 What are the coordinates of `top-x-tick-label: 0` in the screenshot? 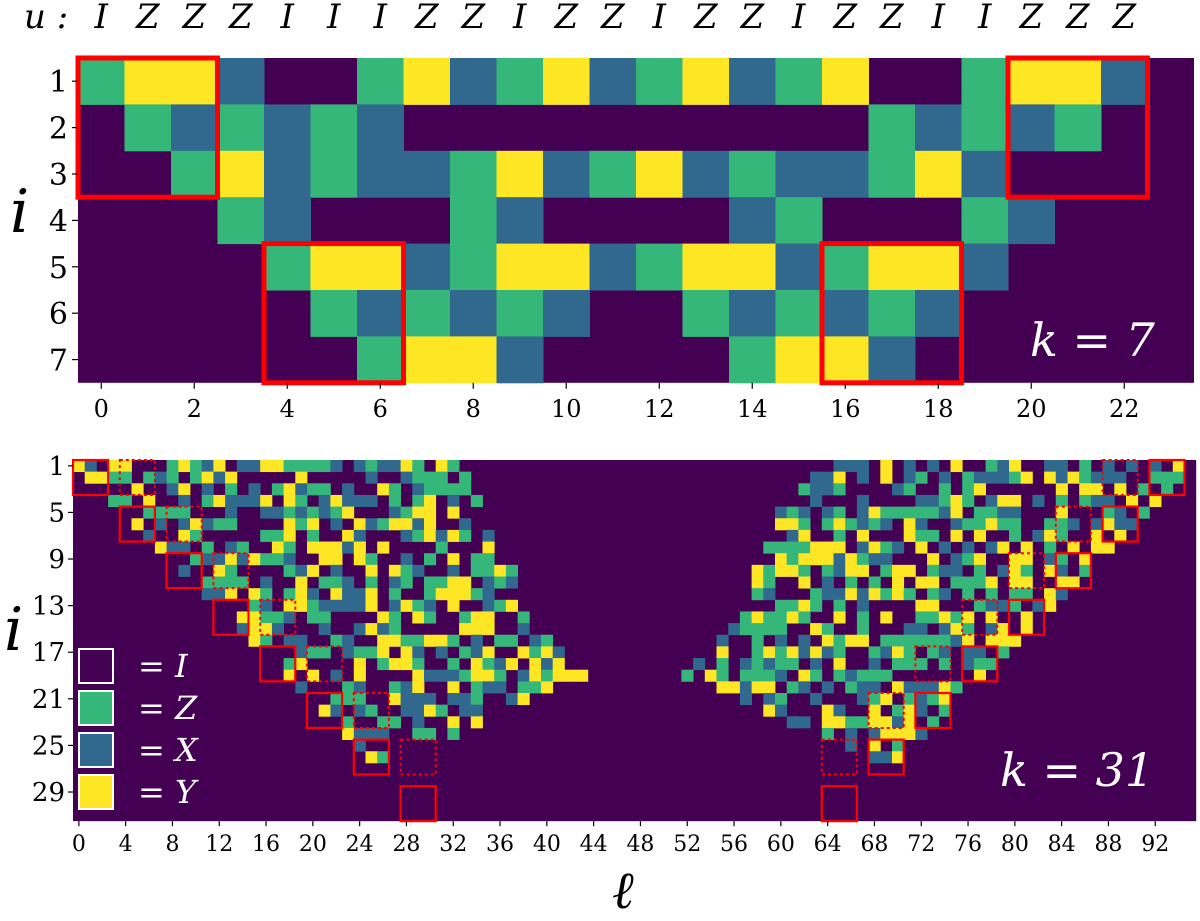 It's located at (101, 409).